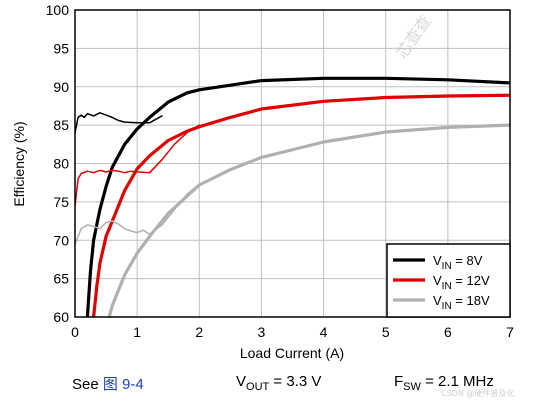 The image size is (534, 402). What do you see at coordinates (123, 384) in the screenshot?
I see `footer-figure-link: 图 9-4` at bounding box center [123, 384].